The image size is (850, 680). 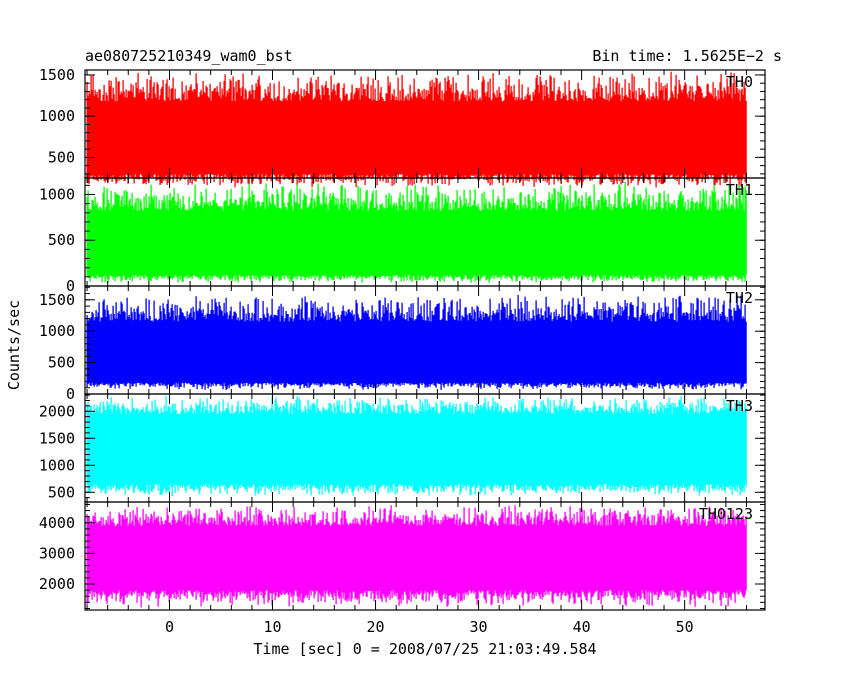 I want to click on series-th2-core, so click(x=417, y=352).